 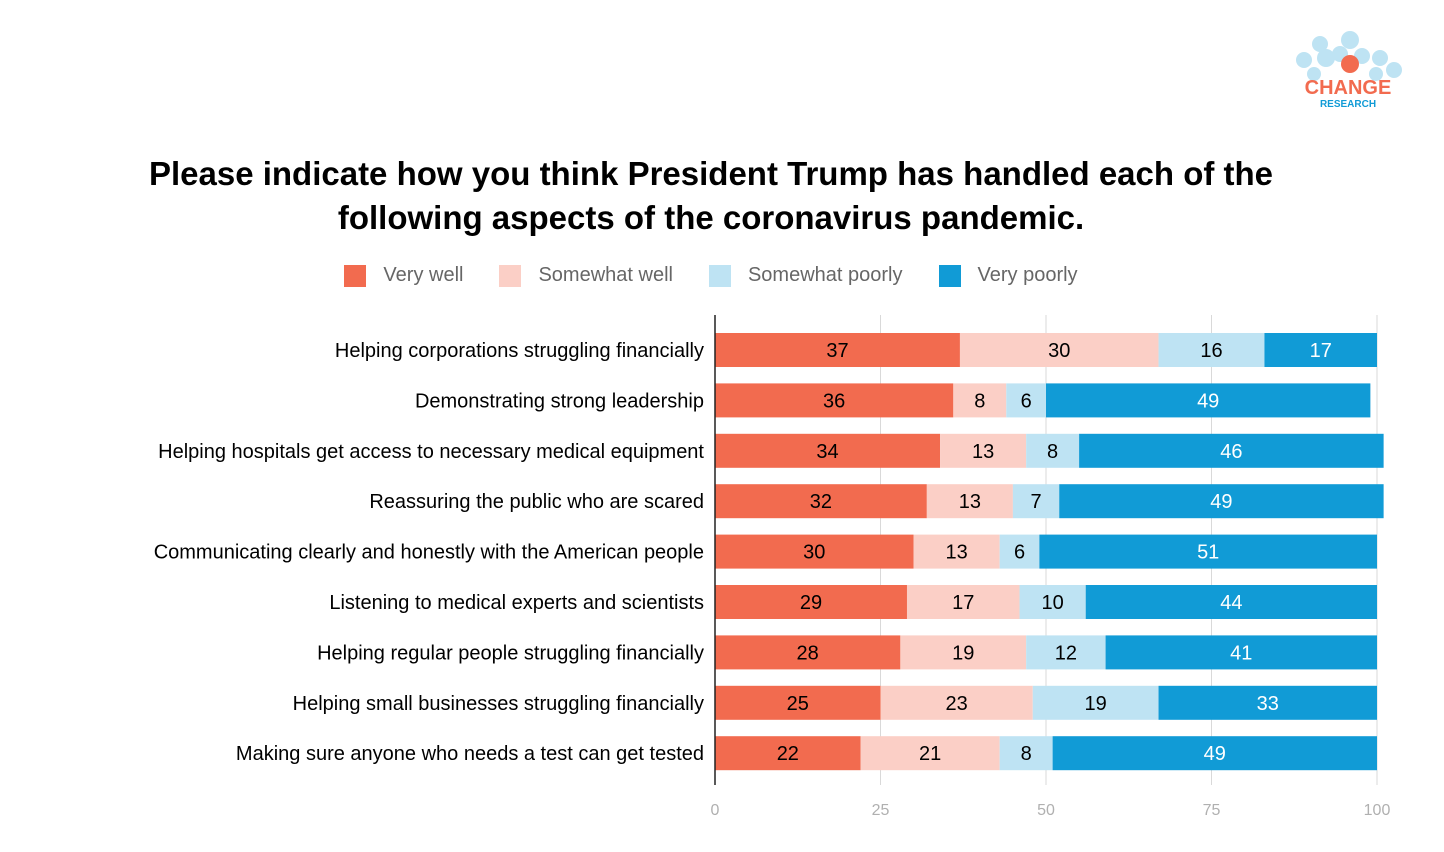 I want to click on logo-line1: CHANGE, so click(x=1348, y=88).